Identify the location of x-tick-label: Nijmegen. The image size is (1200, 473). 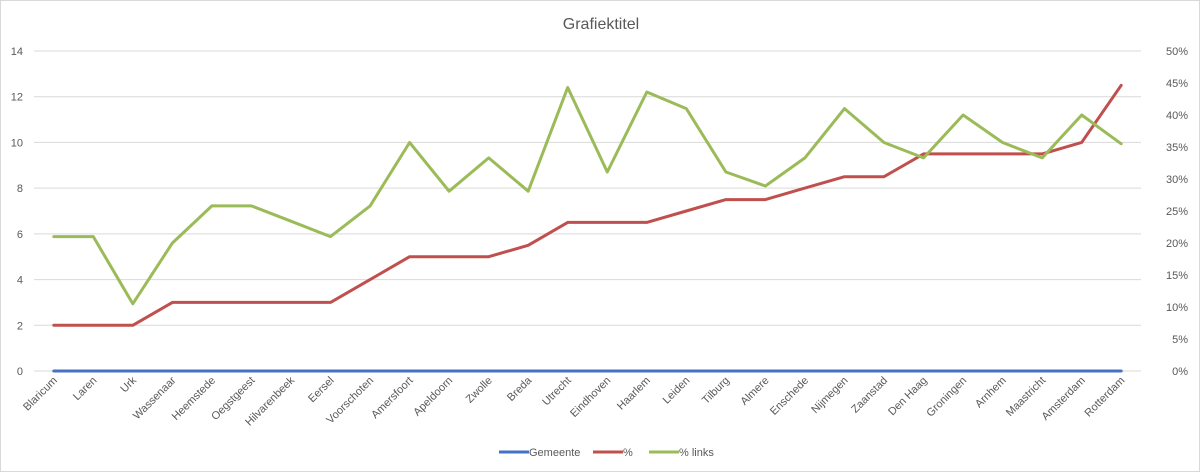
(829, 395).